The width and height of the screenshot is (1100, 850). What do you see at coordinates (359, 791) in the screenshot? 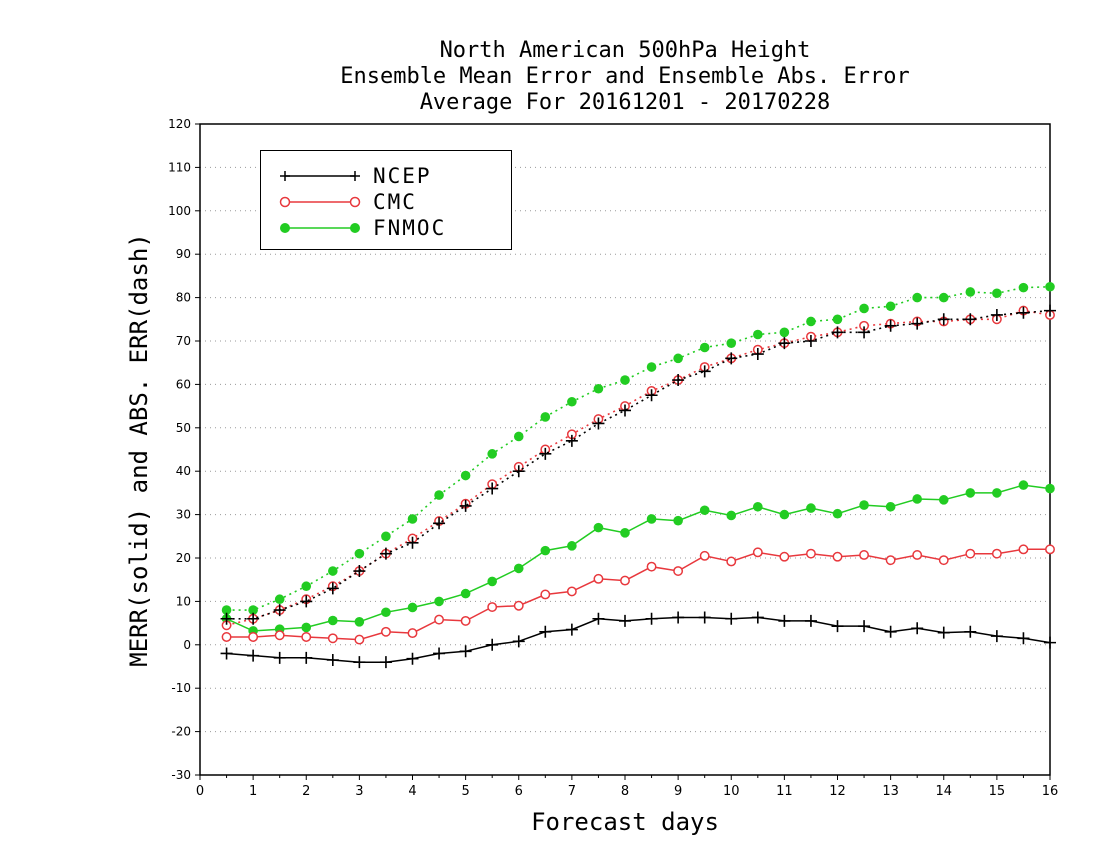
I see `x-tick-label: 3` at bounding box center [359, 791].